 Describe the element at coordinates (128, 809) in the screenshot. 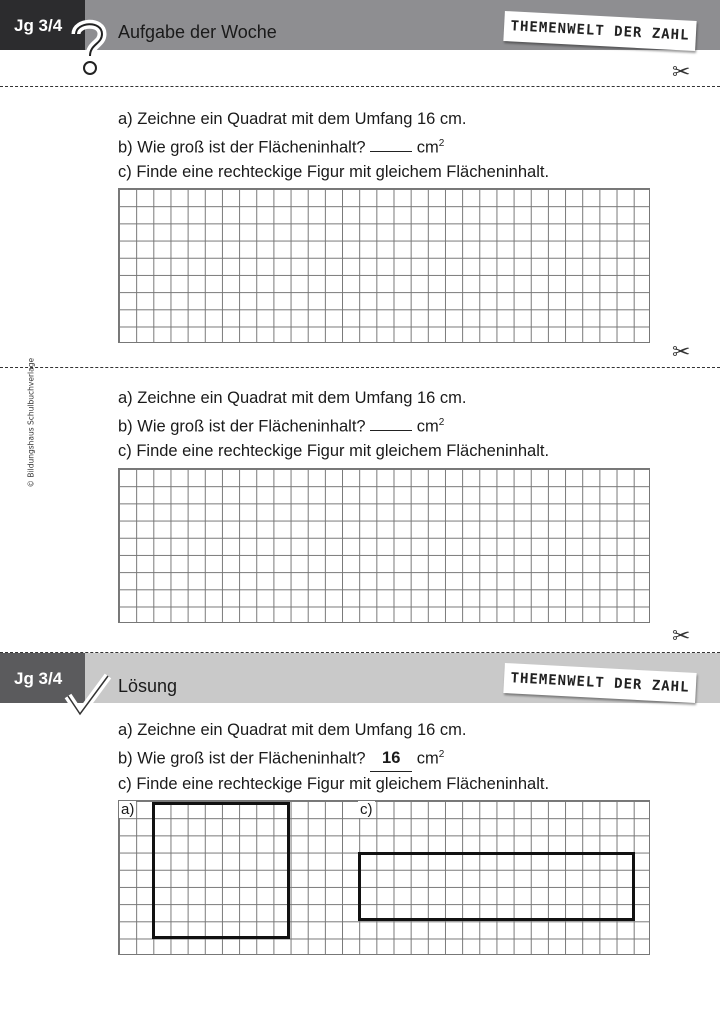

I see `label-a: a)` at that location.